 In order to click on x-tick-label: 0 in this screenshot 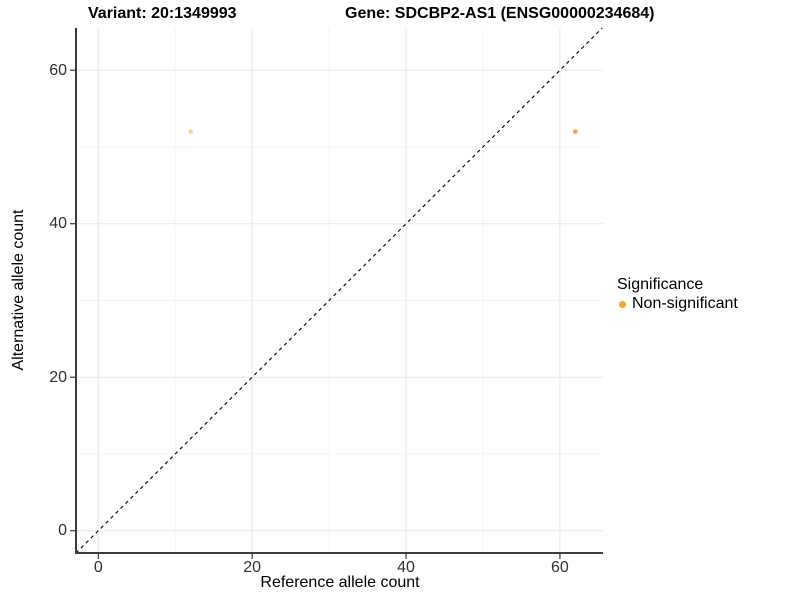, I will do `click(98, 567)`.